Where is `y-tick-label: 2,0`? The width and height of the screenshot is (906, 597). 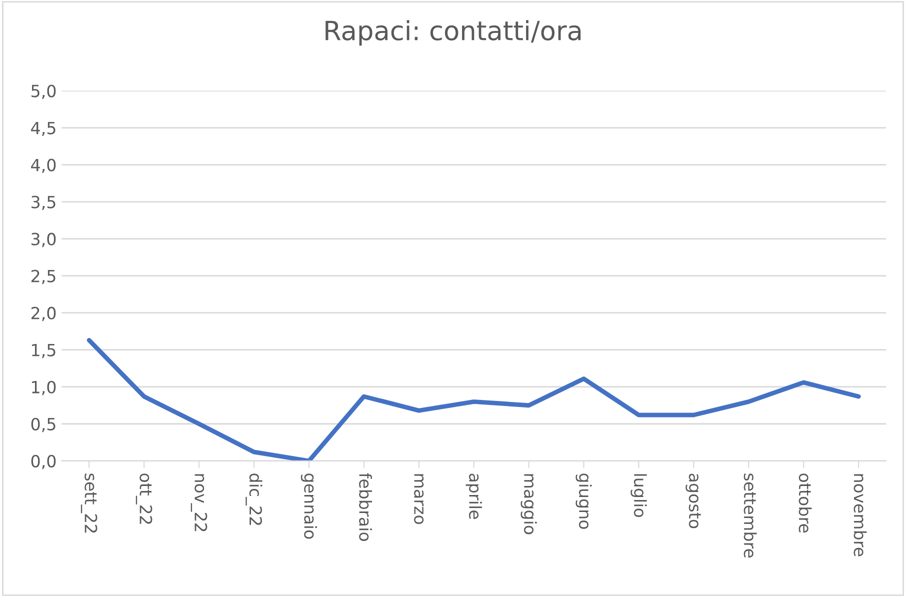 y-tick-label: 2,0 is located at coordinates (43, 314).